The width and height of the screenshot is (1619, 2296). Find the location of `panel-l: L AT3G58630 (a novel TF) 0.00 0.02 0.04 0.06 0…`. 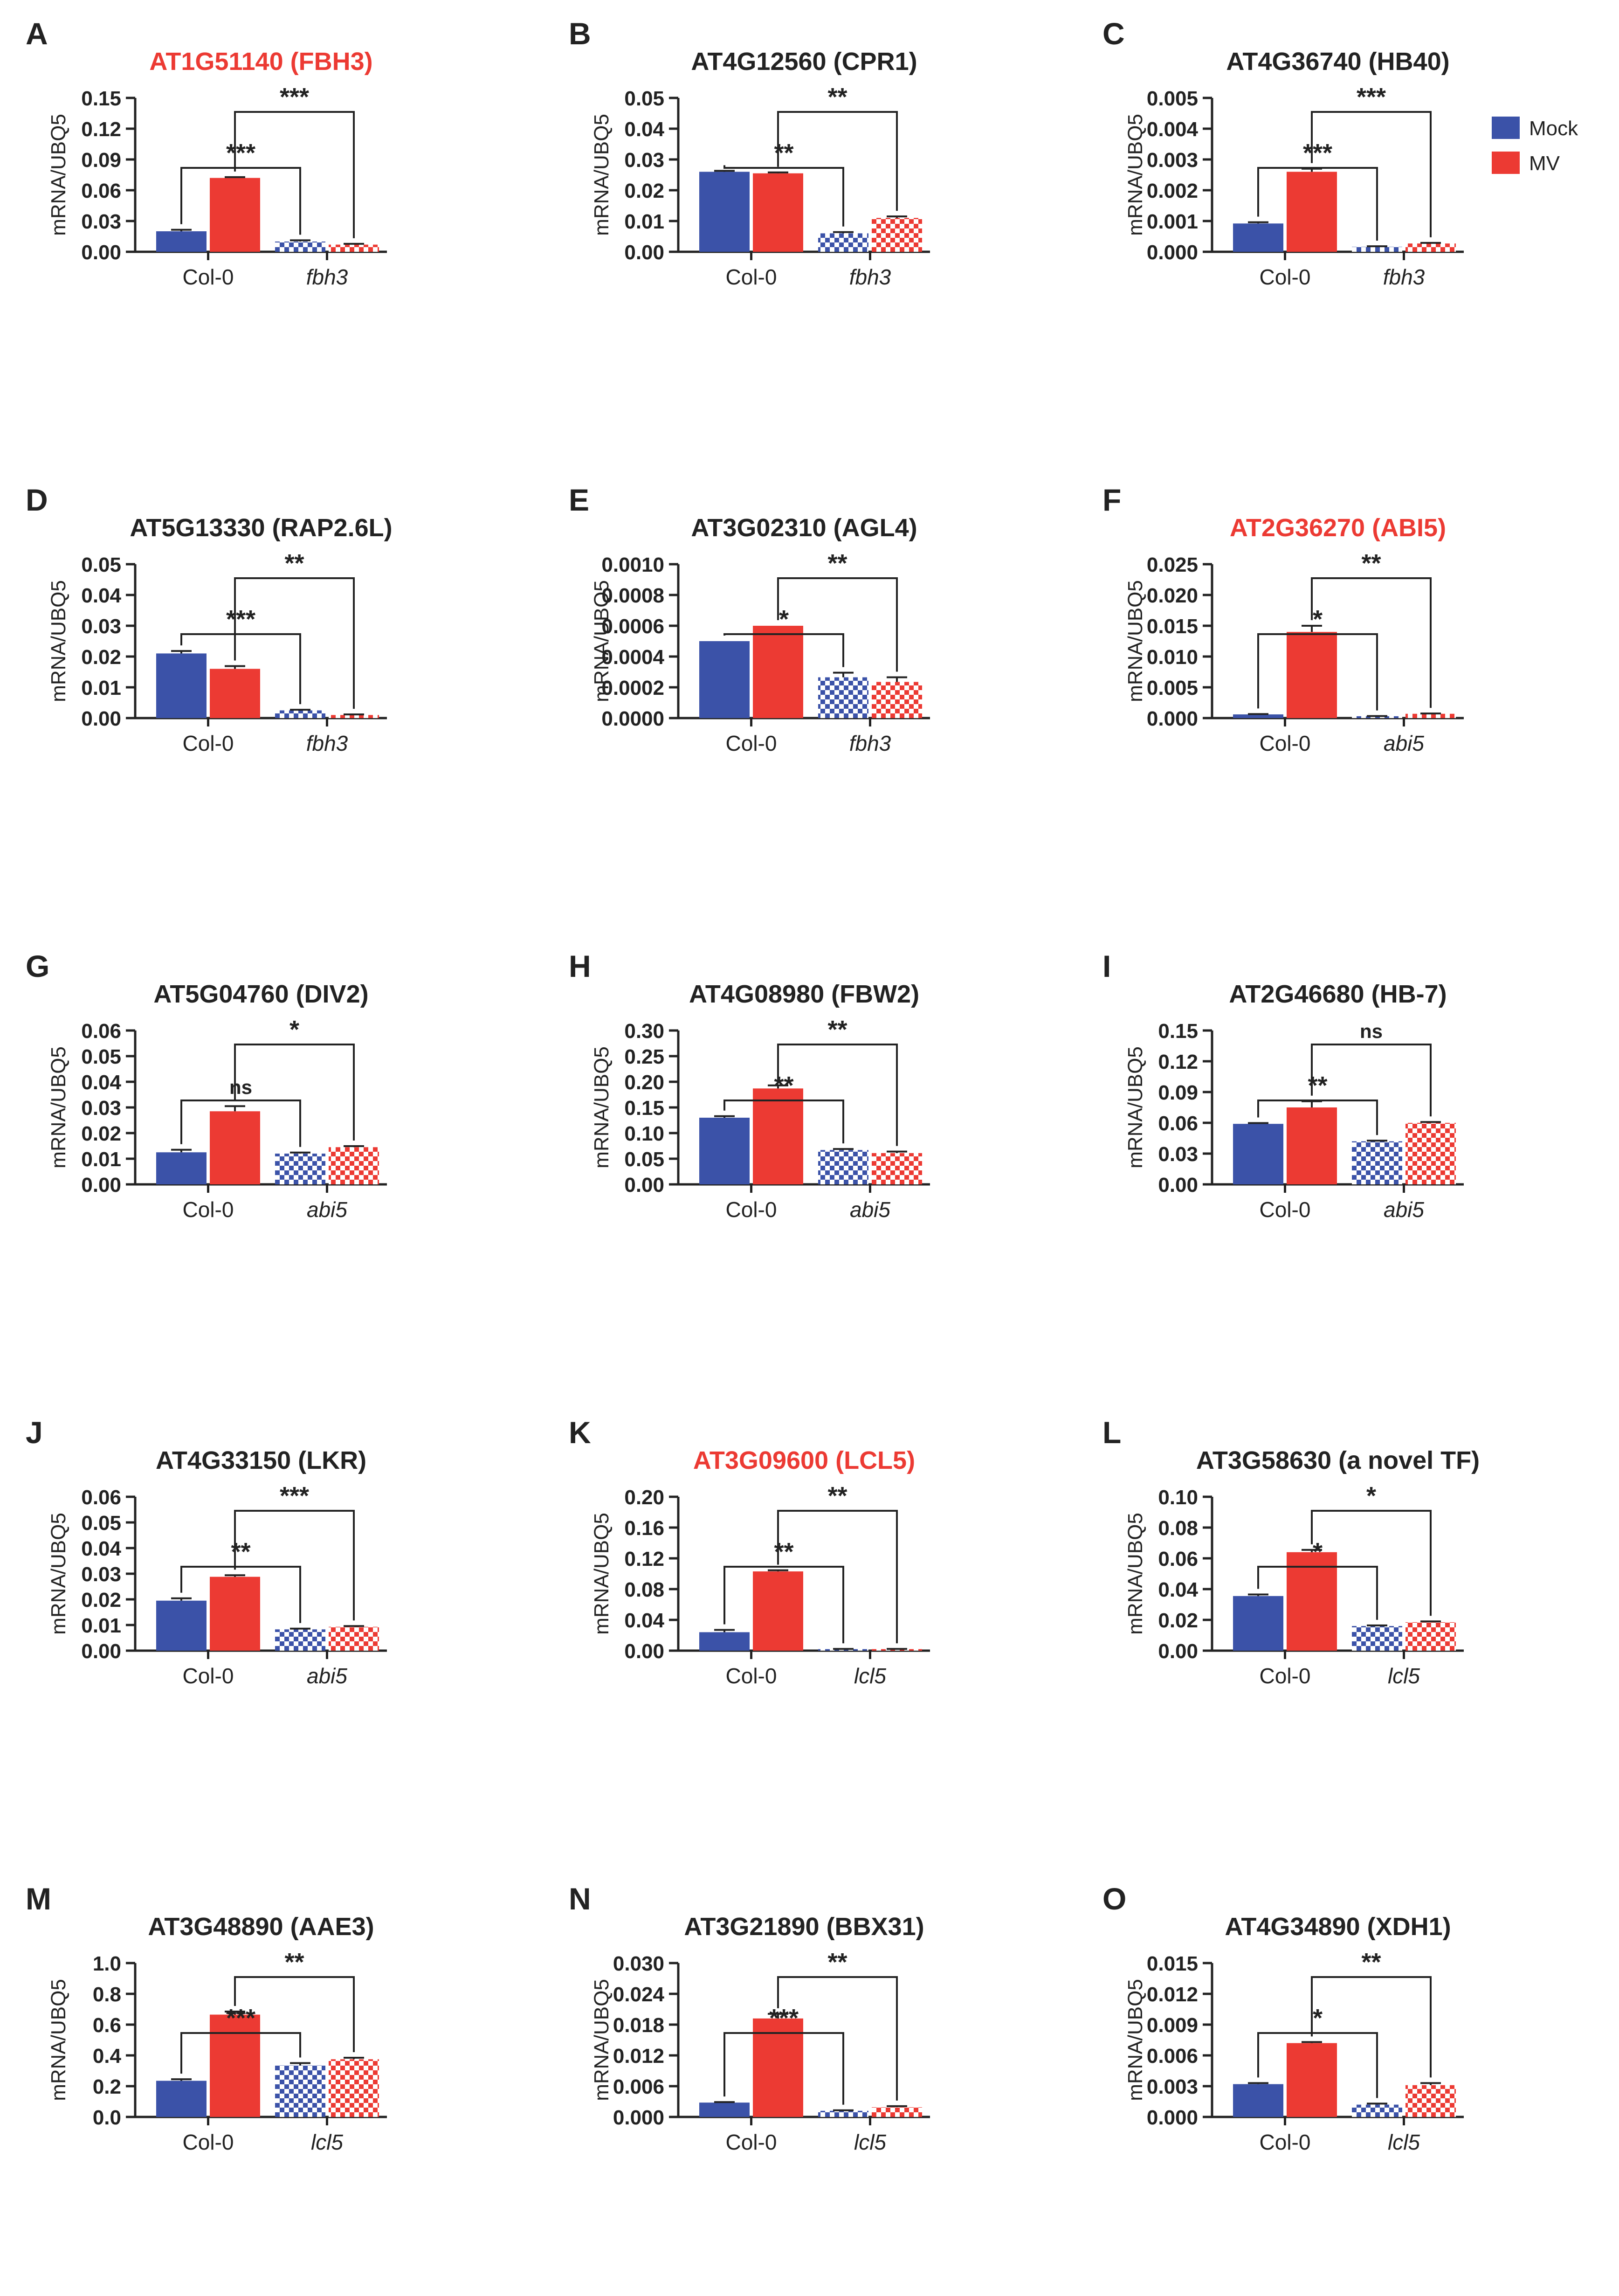

panel-l: L AT3G58630 (a novel TF) 0.00 0.02 0.04 0.06 0… is located at coordinates (1291, 1551).